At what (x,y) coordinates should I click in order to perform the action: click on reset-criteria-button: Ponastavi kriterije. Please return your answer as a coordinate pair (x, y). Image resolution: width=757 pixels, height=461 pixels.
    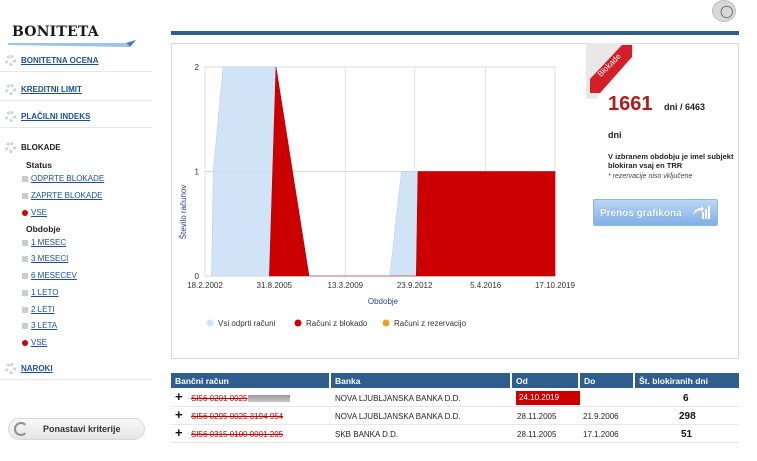
    Looking at the image, I should click on (76, 429).